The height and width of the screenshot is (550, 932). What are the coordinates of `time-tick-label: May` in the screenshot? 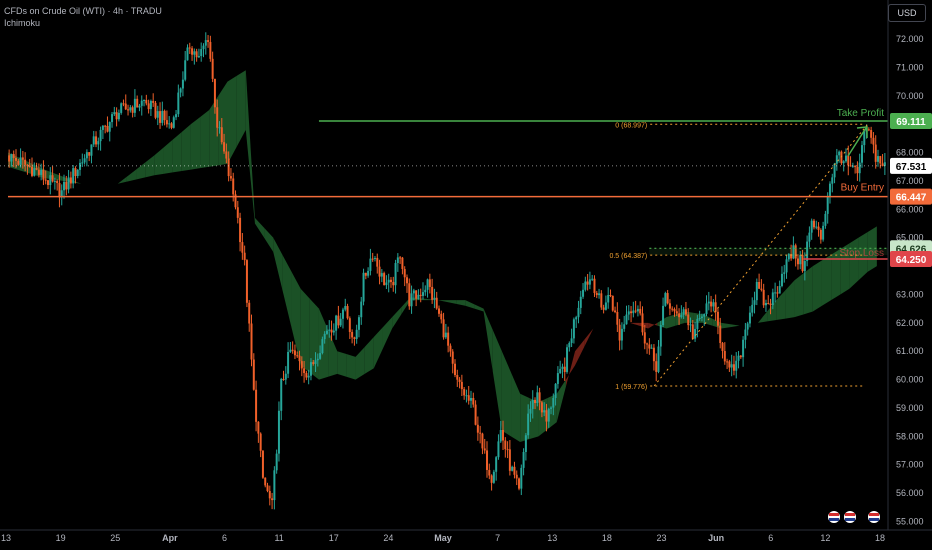 It's located at (443, 538).